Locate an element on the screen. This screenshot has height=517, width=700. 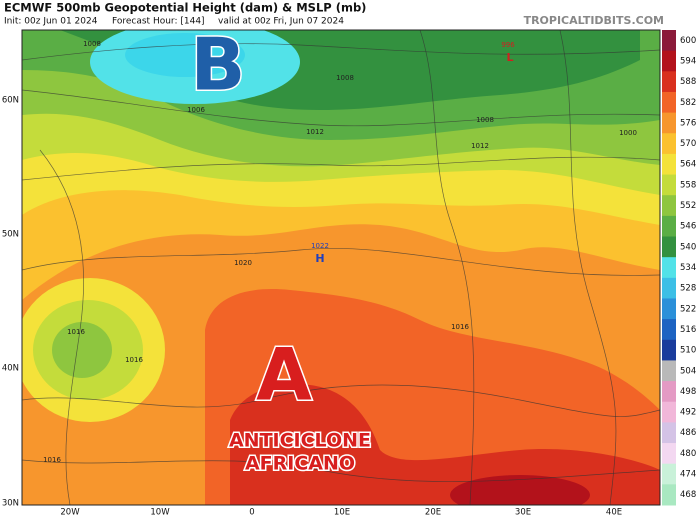
colorbar-label: 540 is located at coordinates (688, 247).